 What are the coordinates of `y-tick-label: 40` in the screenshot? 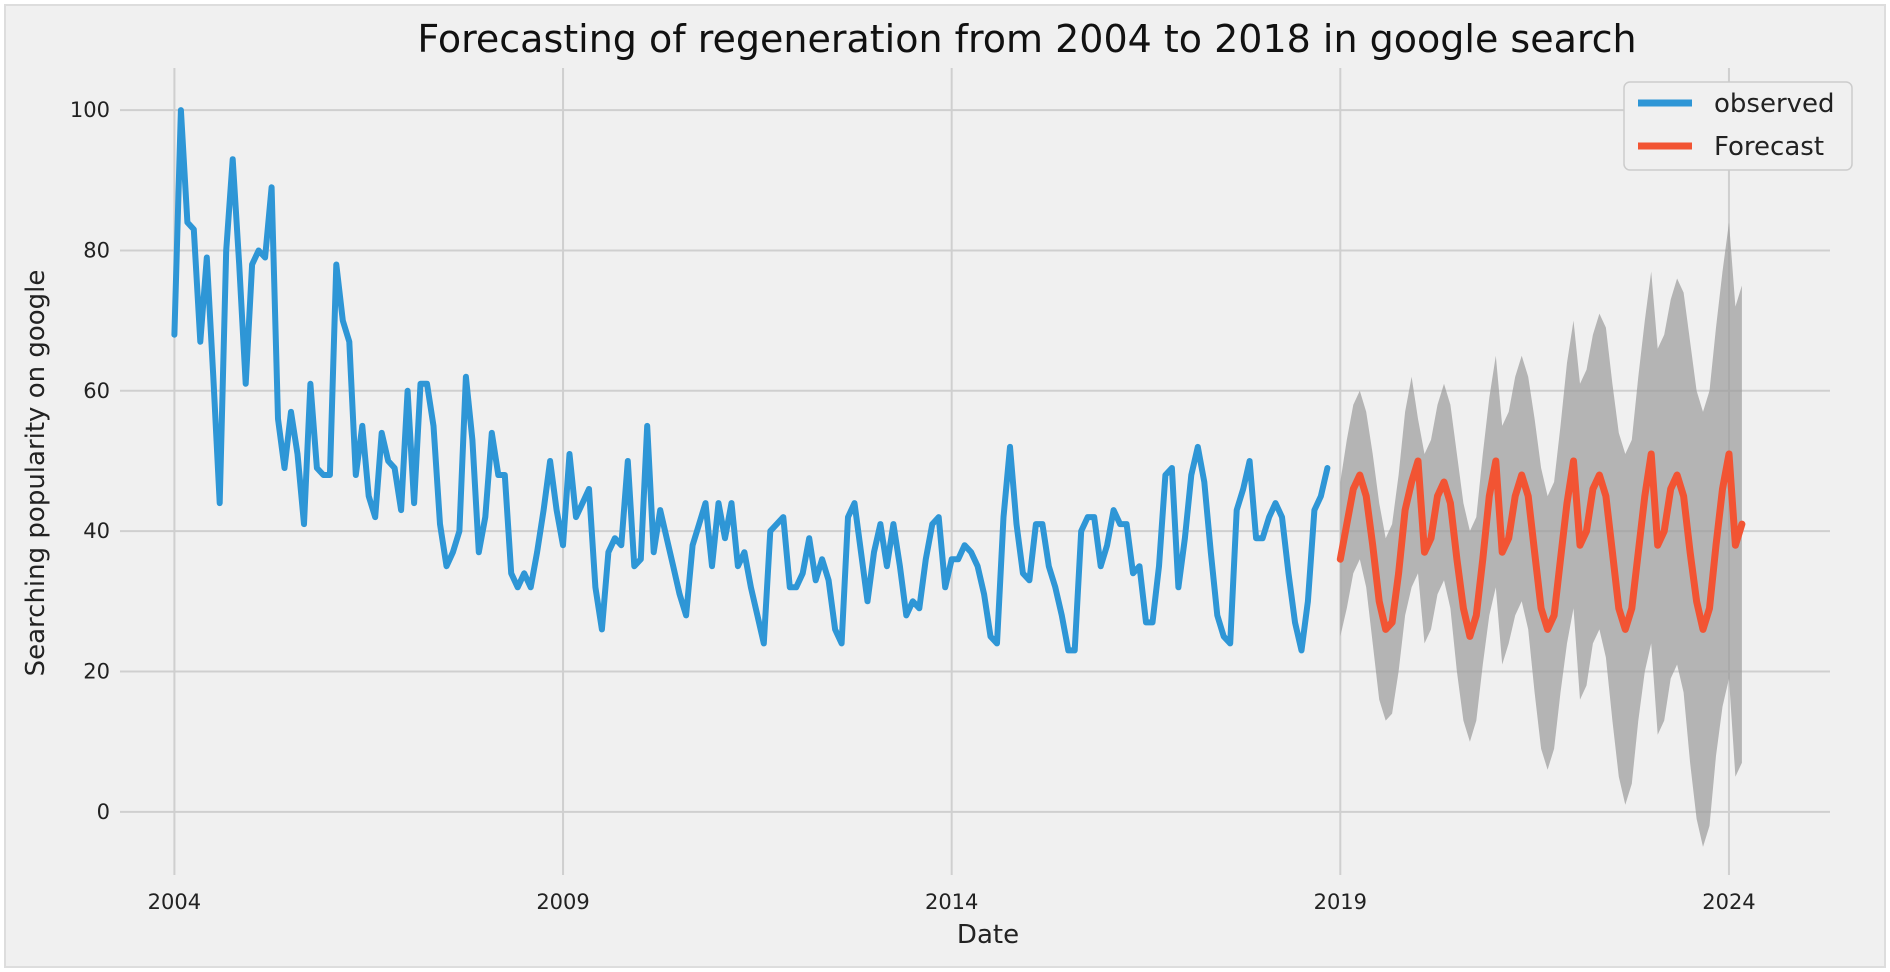 It's located at (96, 531).